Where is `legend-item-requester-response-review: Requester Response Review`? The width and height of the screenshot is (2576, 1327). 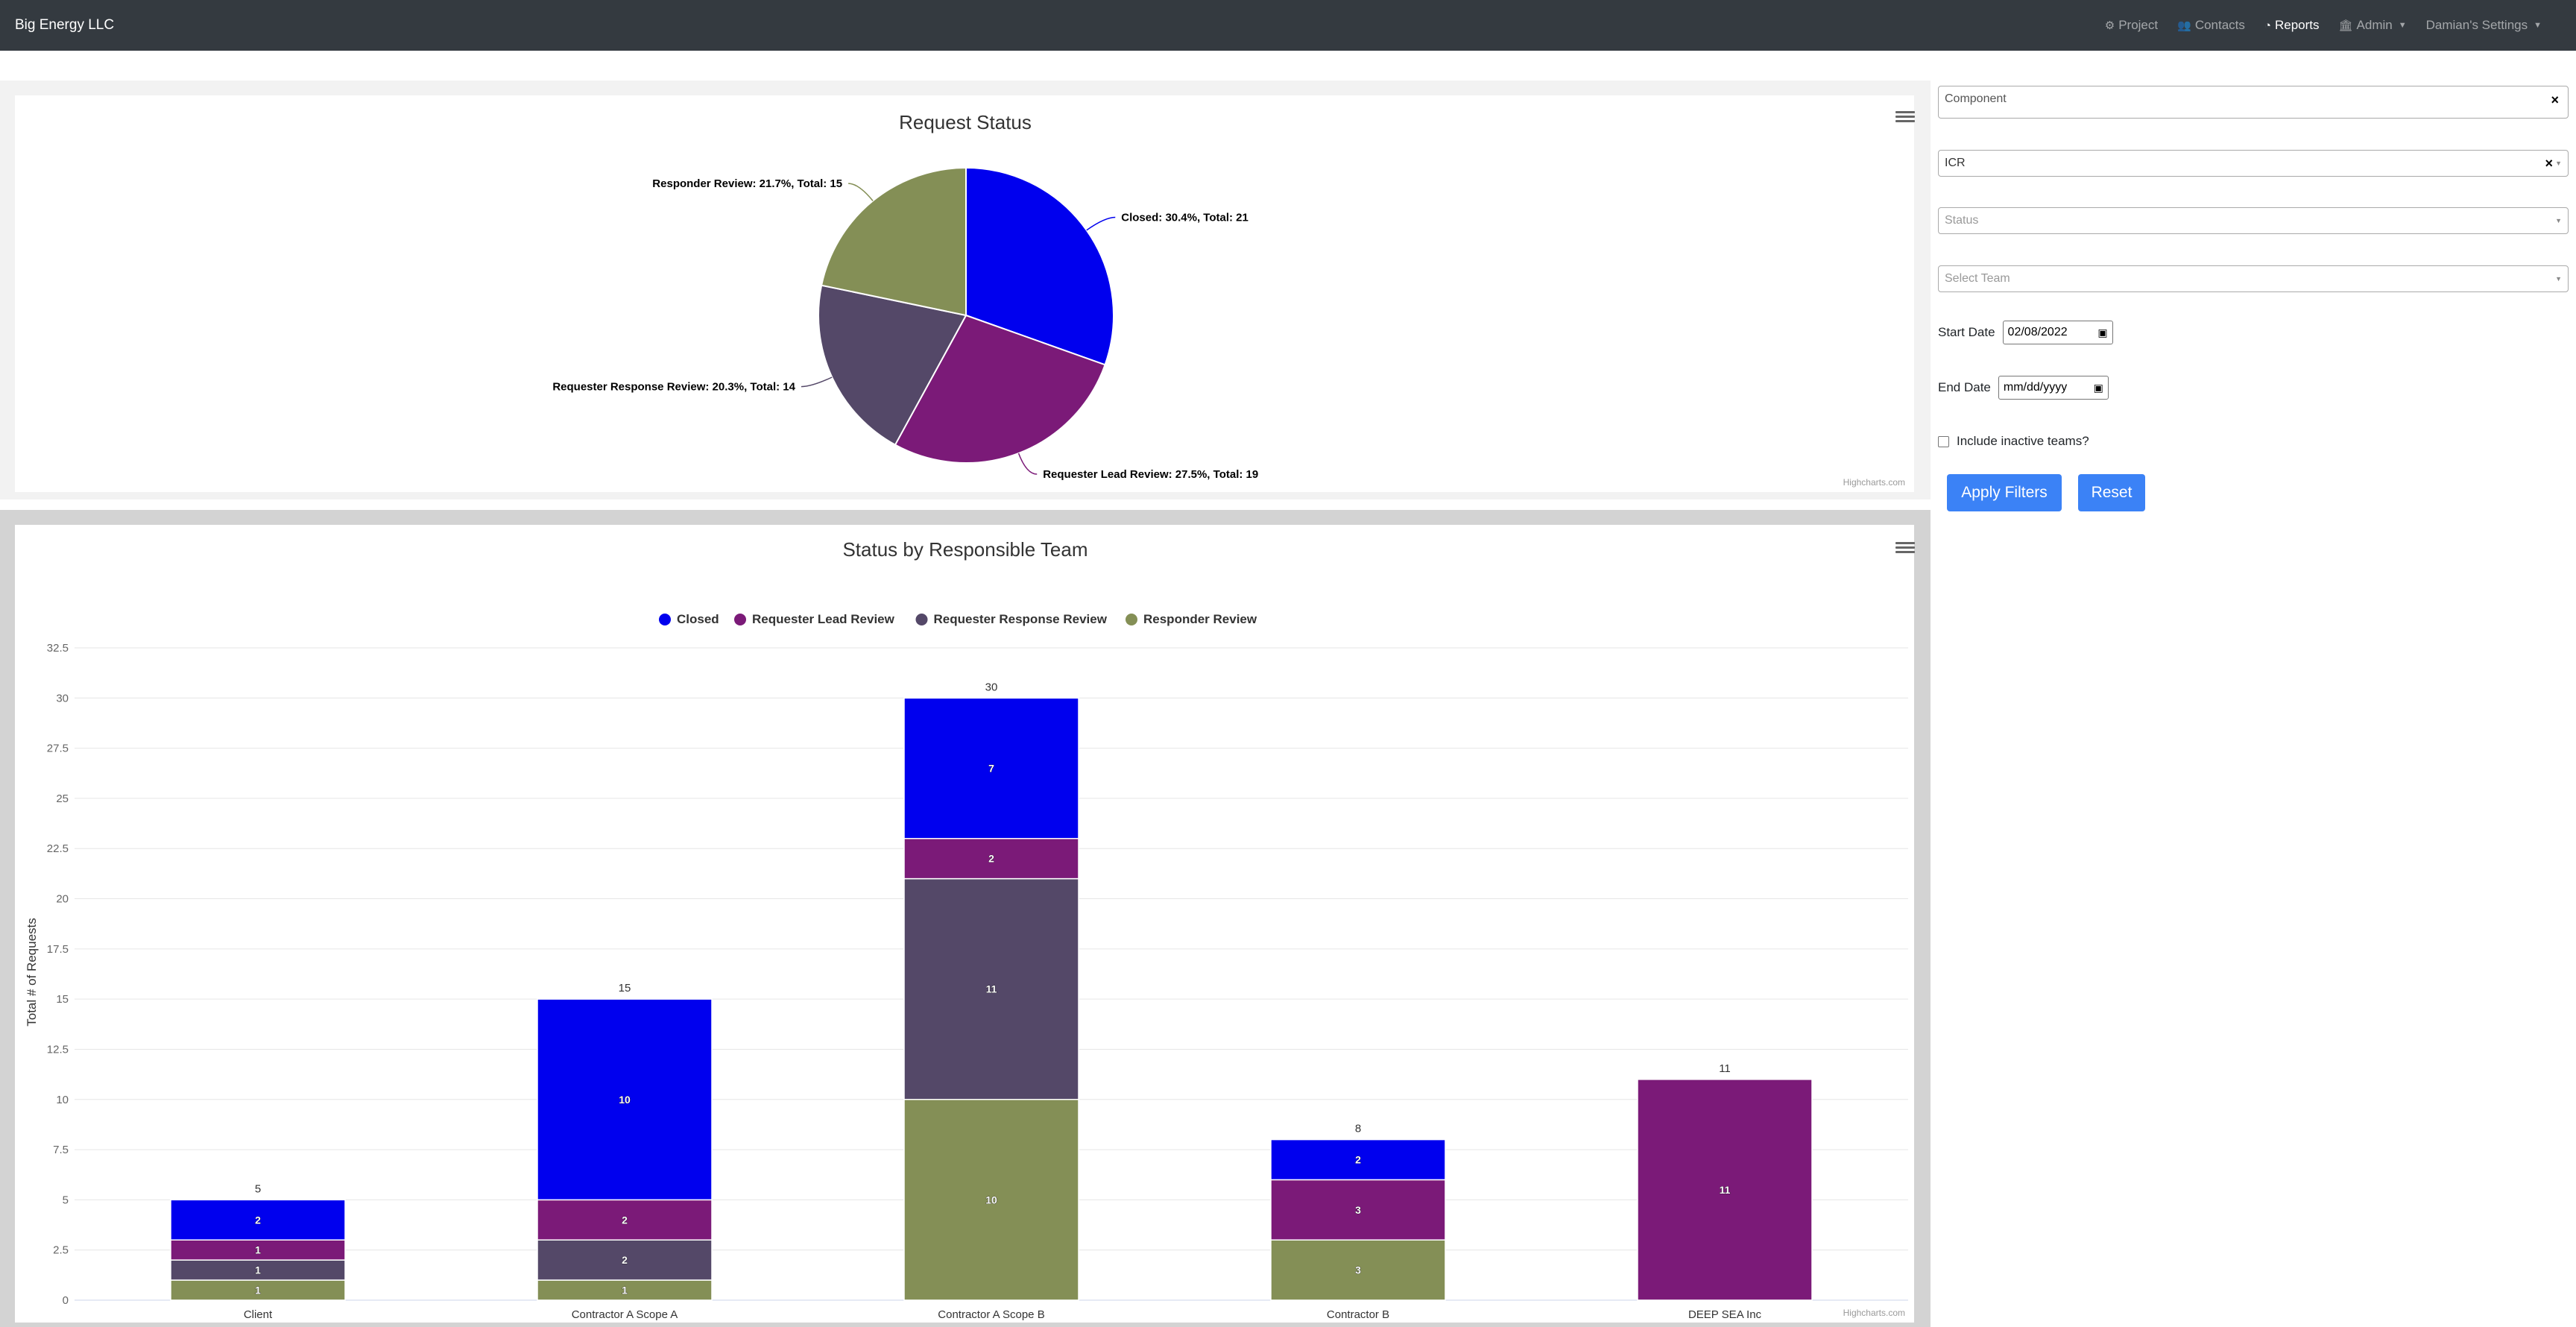
legend-item-requester-response-review: Requester Response Review is located at coordinates (1012, 619).